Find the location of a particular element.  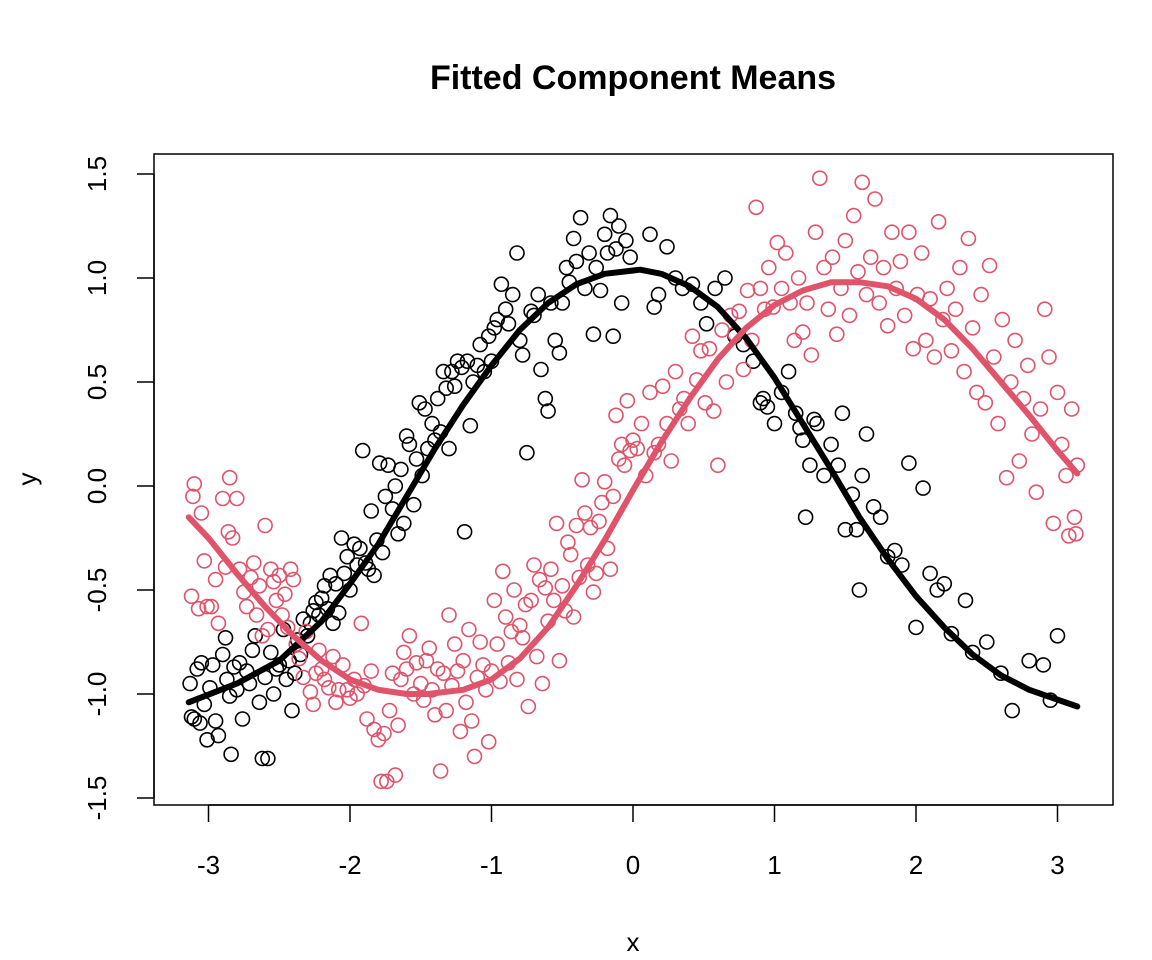

chart-title: Fitted Component Means is located at coordinates (633, 78).